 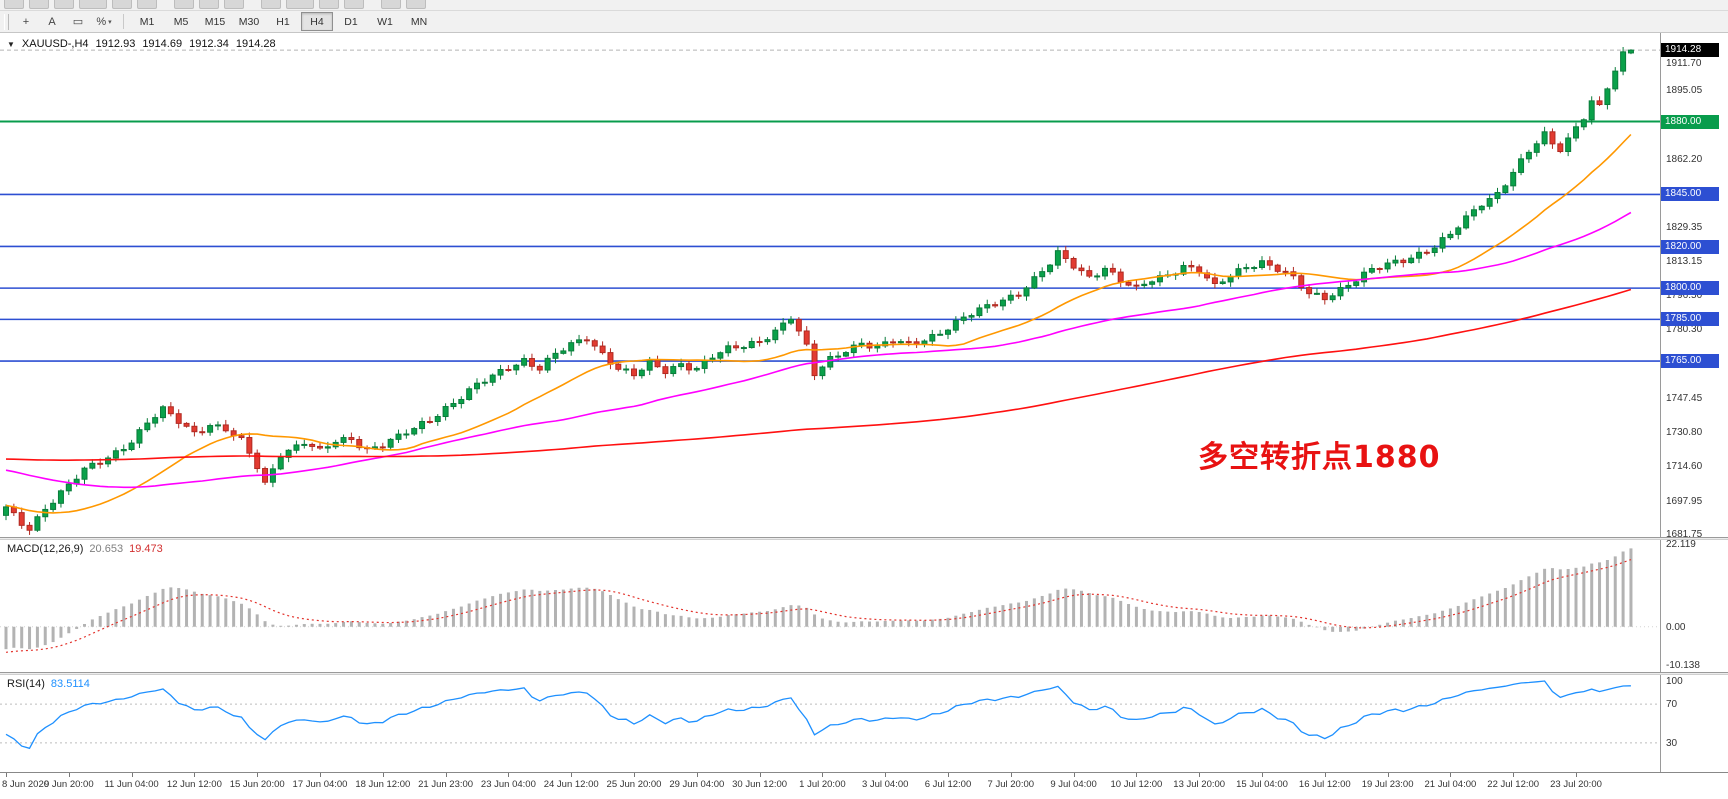 I want to click on time-axis-label: 9 Jun 20:00, so click(x=68, y=784).